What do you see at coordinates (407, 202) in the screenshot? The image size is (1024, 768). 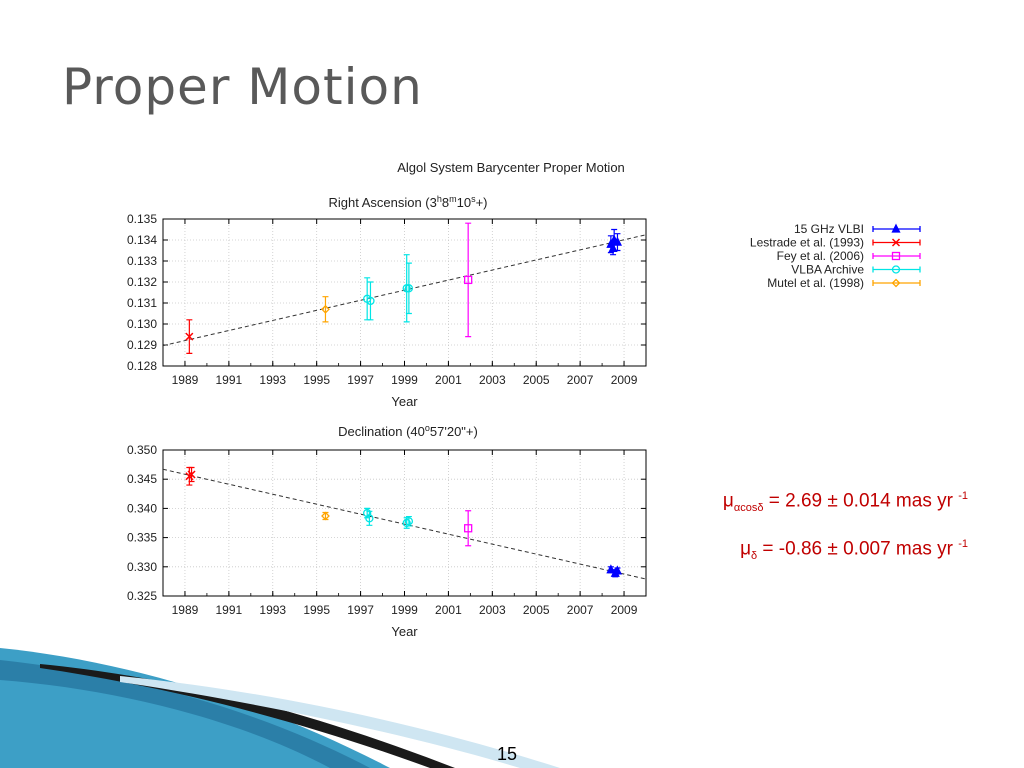 I see `ra-subplot-title: Right Ascension (3h8m10s+)` at bounding box center [407, 202].